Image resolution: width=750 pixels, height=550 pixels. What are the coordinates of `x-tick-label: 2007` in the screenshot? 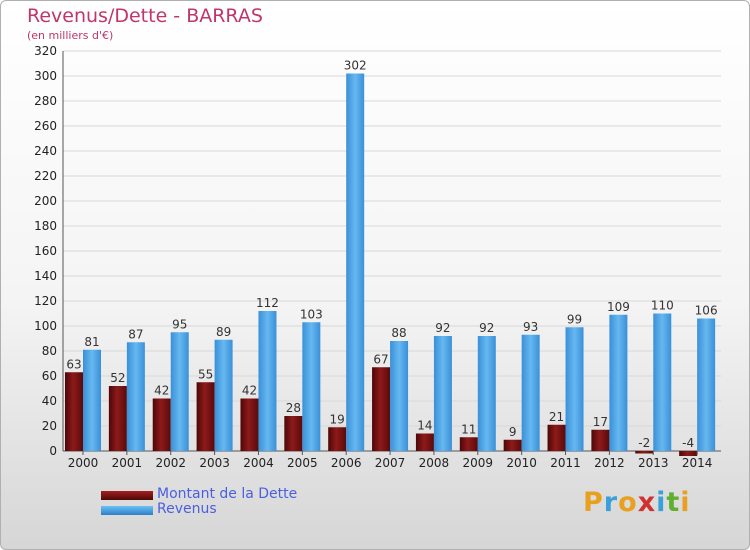 It's located at (390, 463).